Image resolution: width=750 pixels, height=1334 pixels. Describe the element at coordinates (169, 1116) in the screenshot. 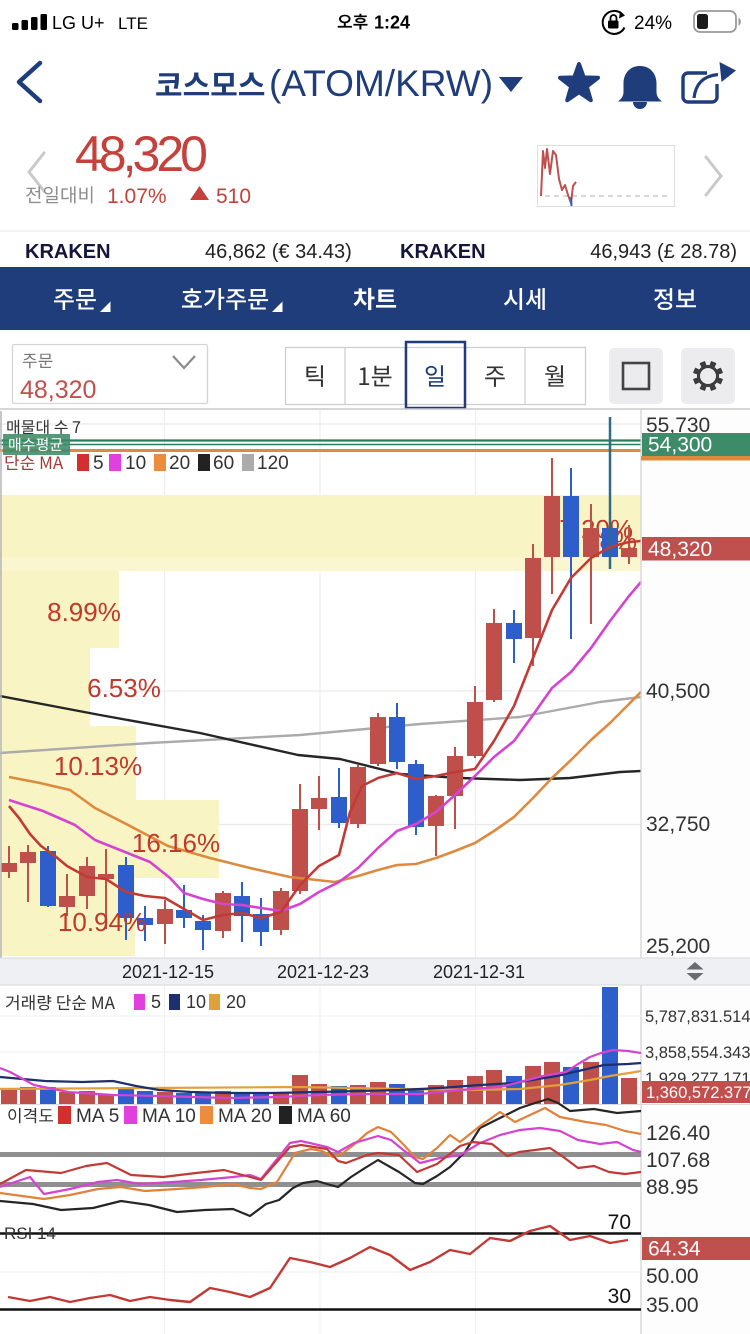

I see `svg-text: MA 10` at that location.